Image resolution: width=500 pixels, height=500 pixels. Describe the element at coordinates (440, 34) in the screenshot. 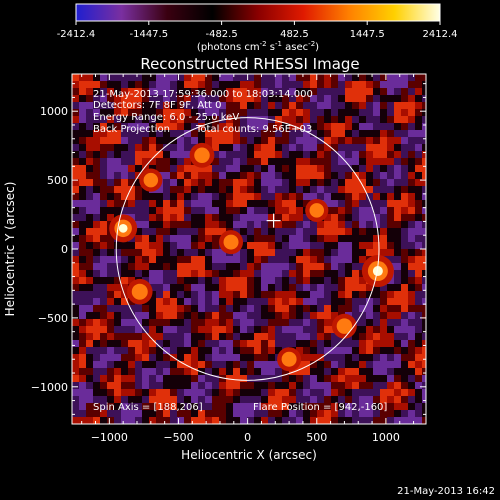

I see `colorbar-tick-label: 2412.4` at that location.